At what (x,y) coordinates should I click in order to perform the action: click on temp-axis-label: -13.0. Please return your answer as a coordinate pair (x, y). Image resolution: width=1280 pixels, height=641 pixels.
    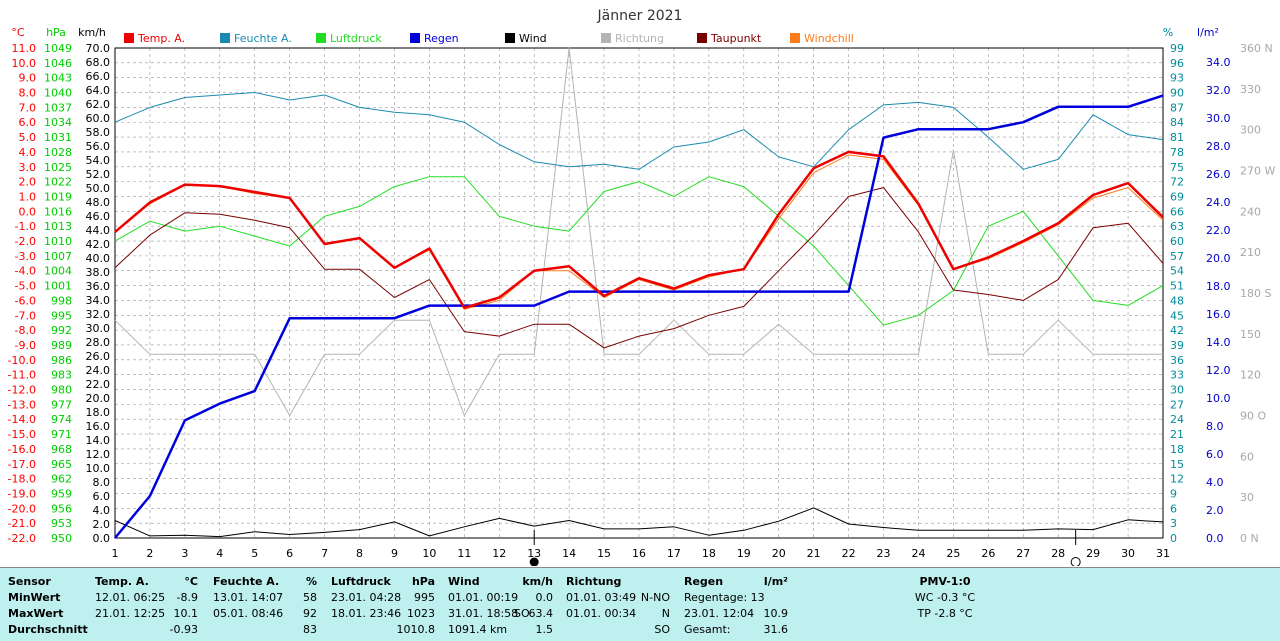
    Looking at the image, I should click on (22, 404).